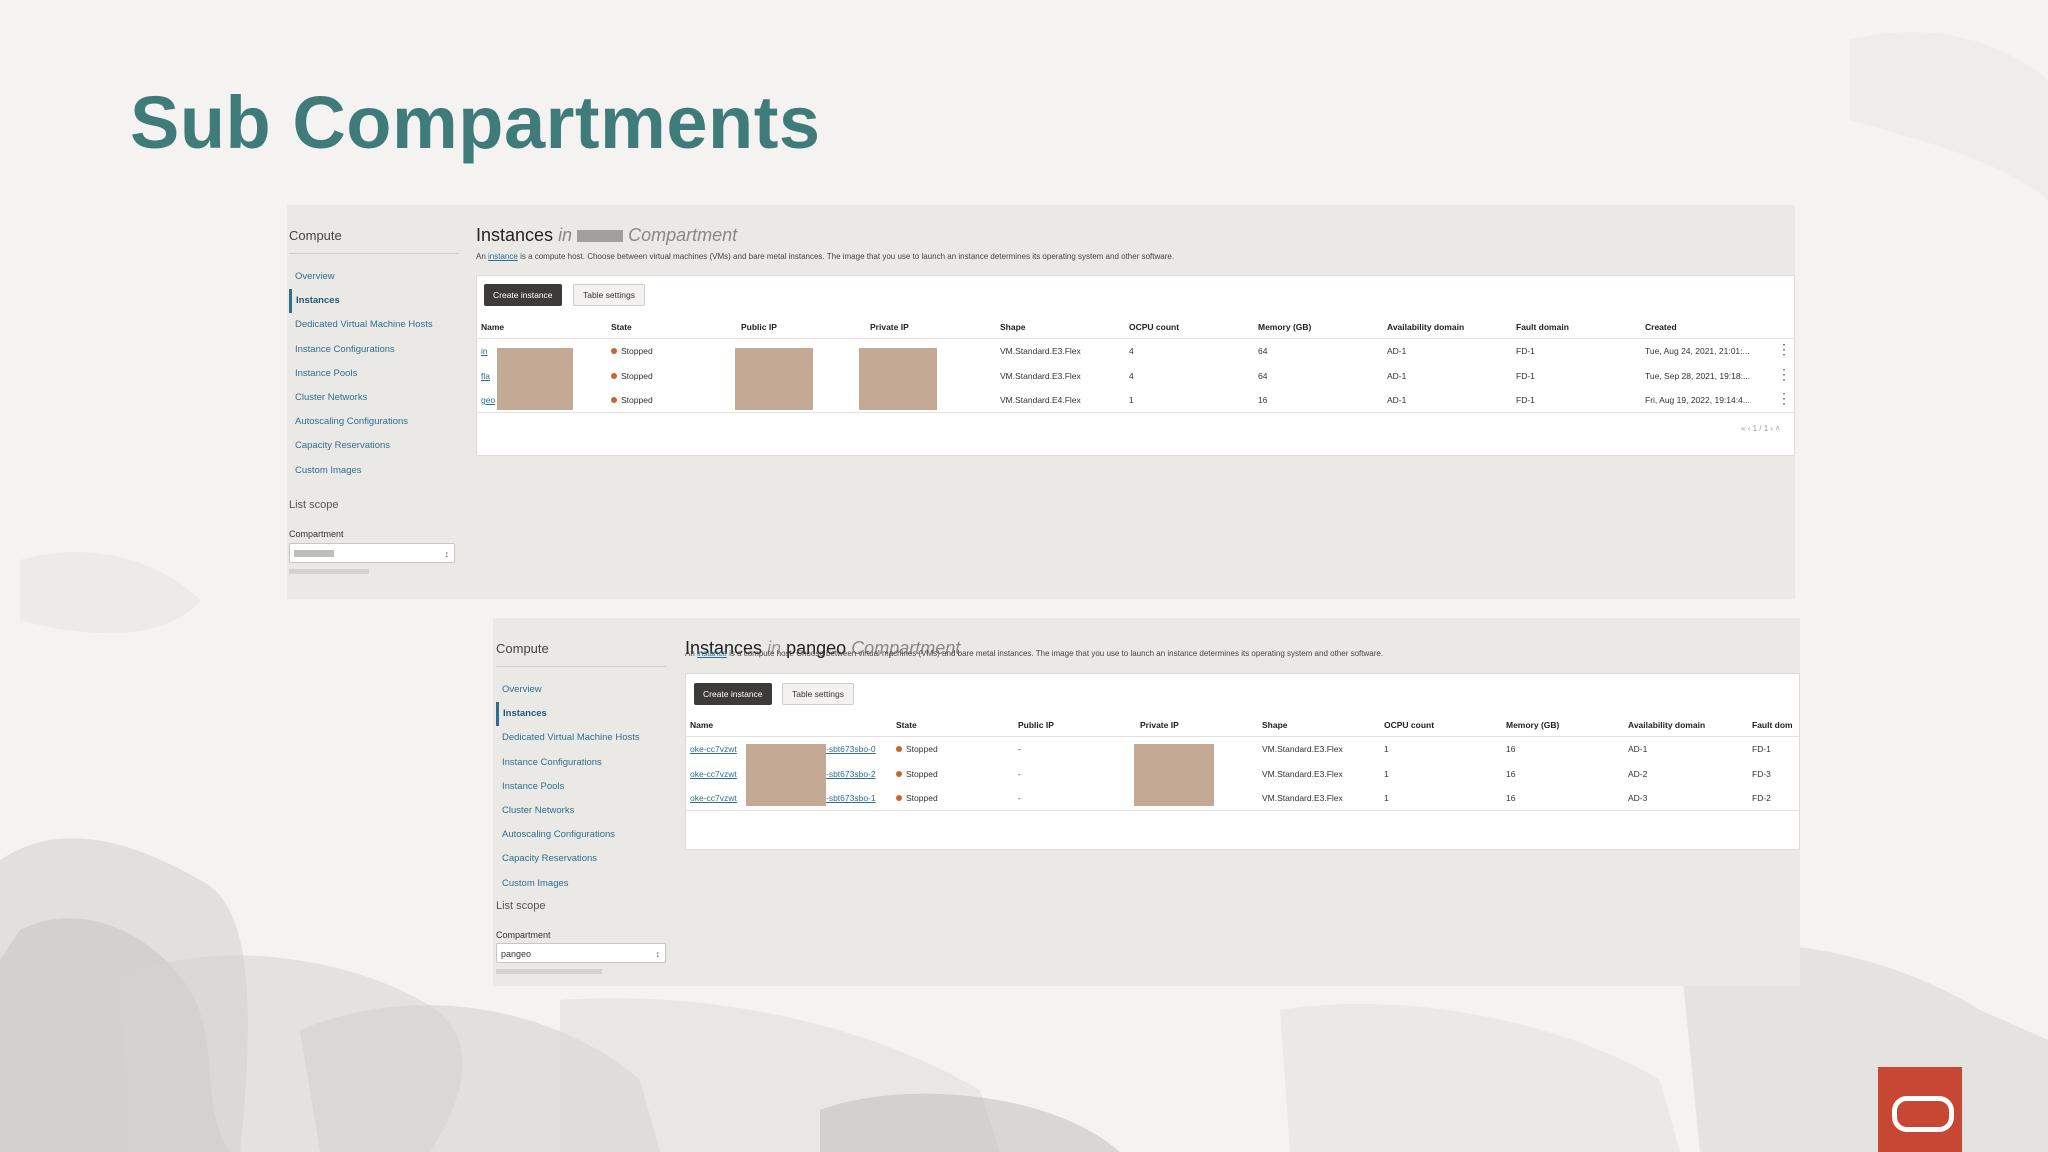  Describe the element at coordinates (774, 379) in the screenshot. I see `redacted-public-ips` at that location.